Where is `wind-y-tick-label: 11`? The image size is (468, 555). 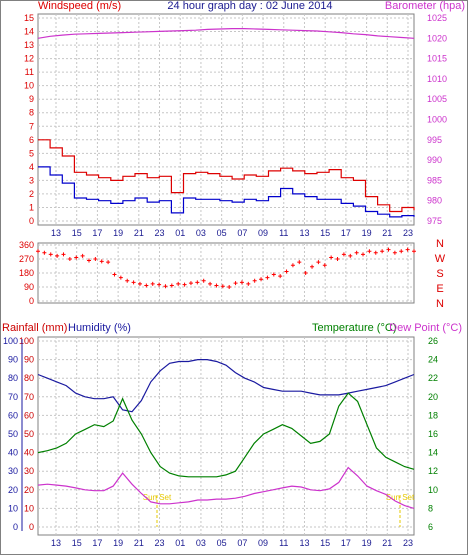
wind-y-tick-label: 11 is located at coordinates (29, 72).